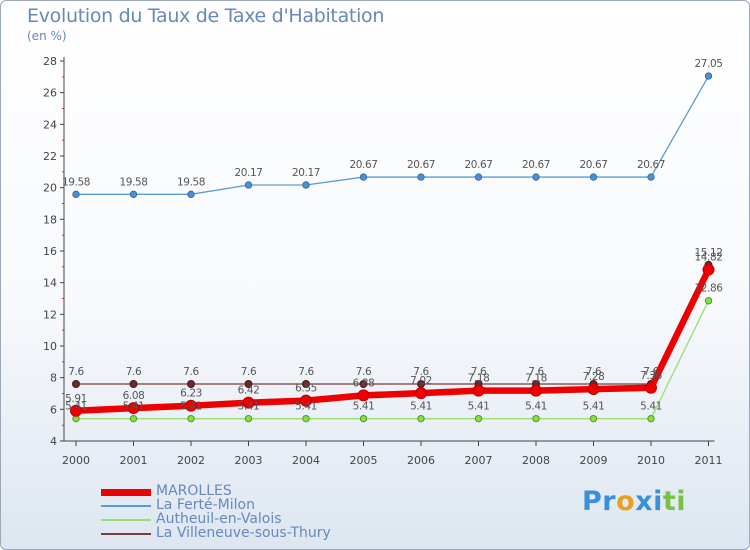  Describe the element at coordinates (53, 441) in the screenshot. I see `y-tick-label: 4` at that location.